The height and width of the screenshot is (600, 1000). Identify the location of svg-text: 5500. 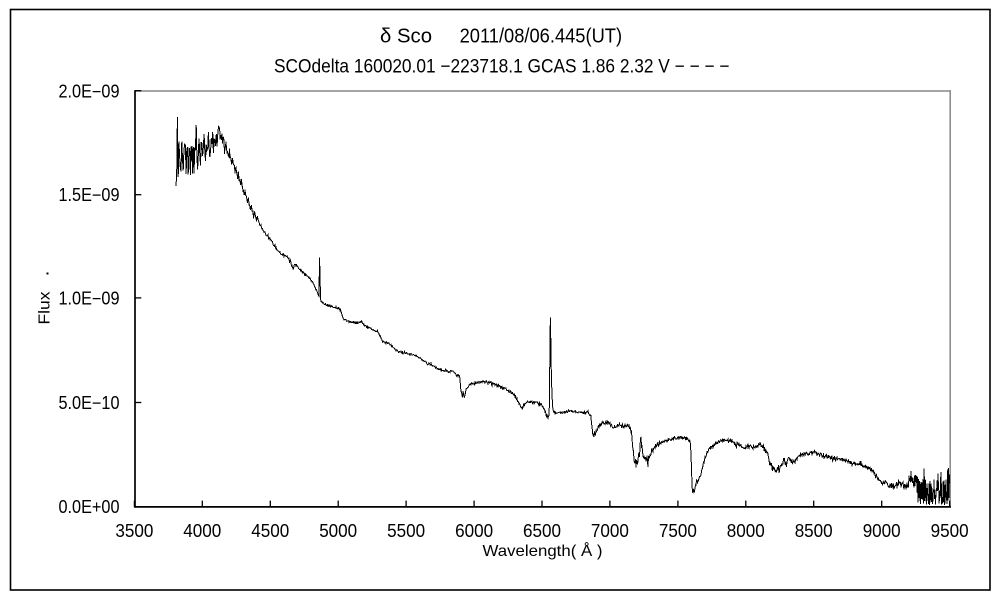
(406, 531).